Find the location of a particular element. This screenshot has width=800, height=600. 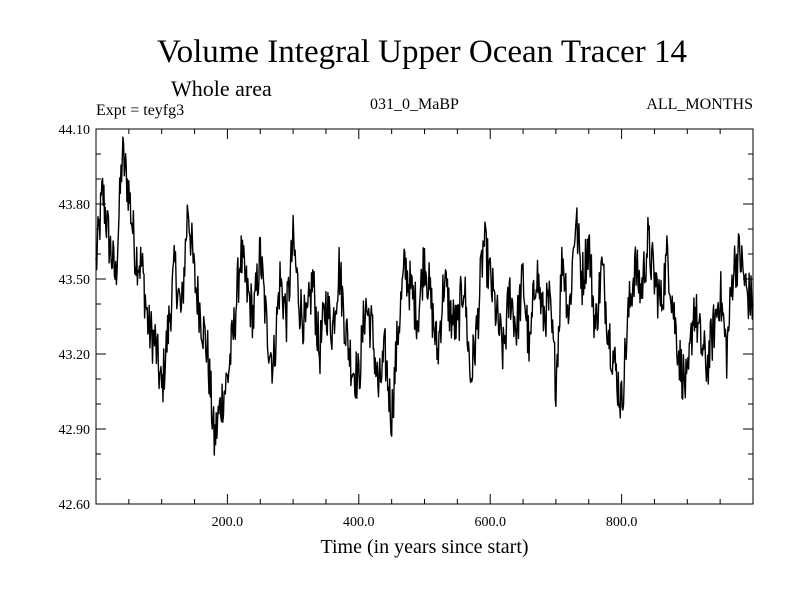

x-tick-label: 400.0 is located at coordinates (359, 522).